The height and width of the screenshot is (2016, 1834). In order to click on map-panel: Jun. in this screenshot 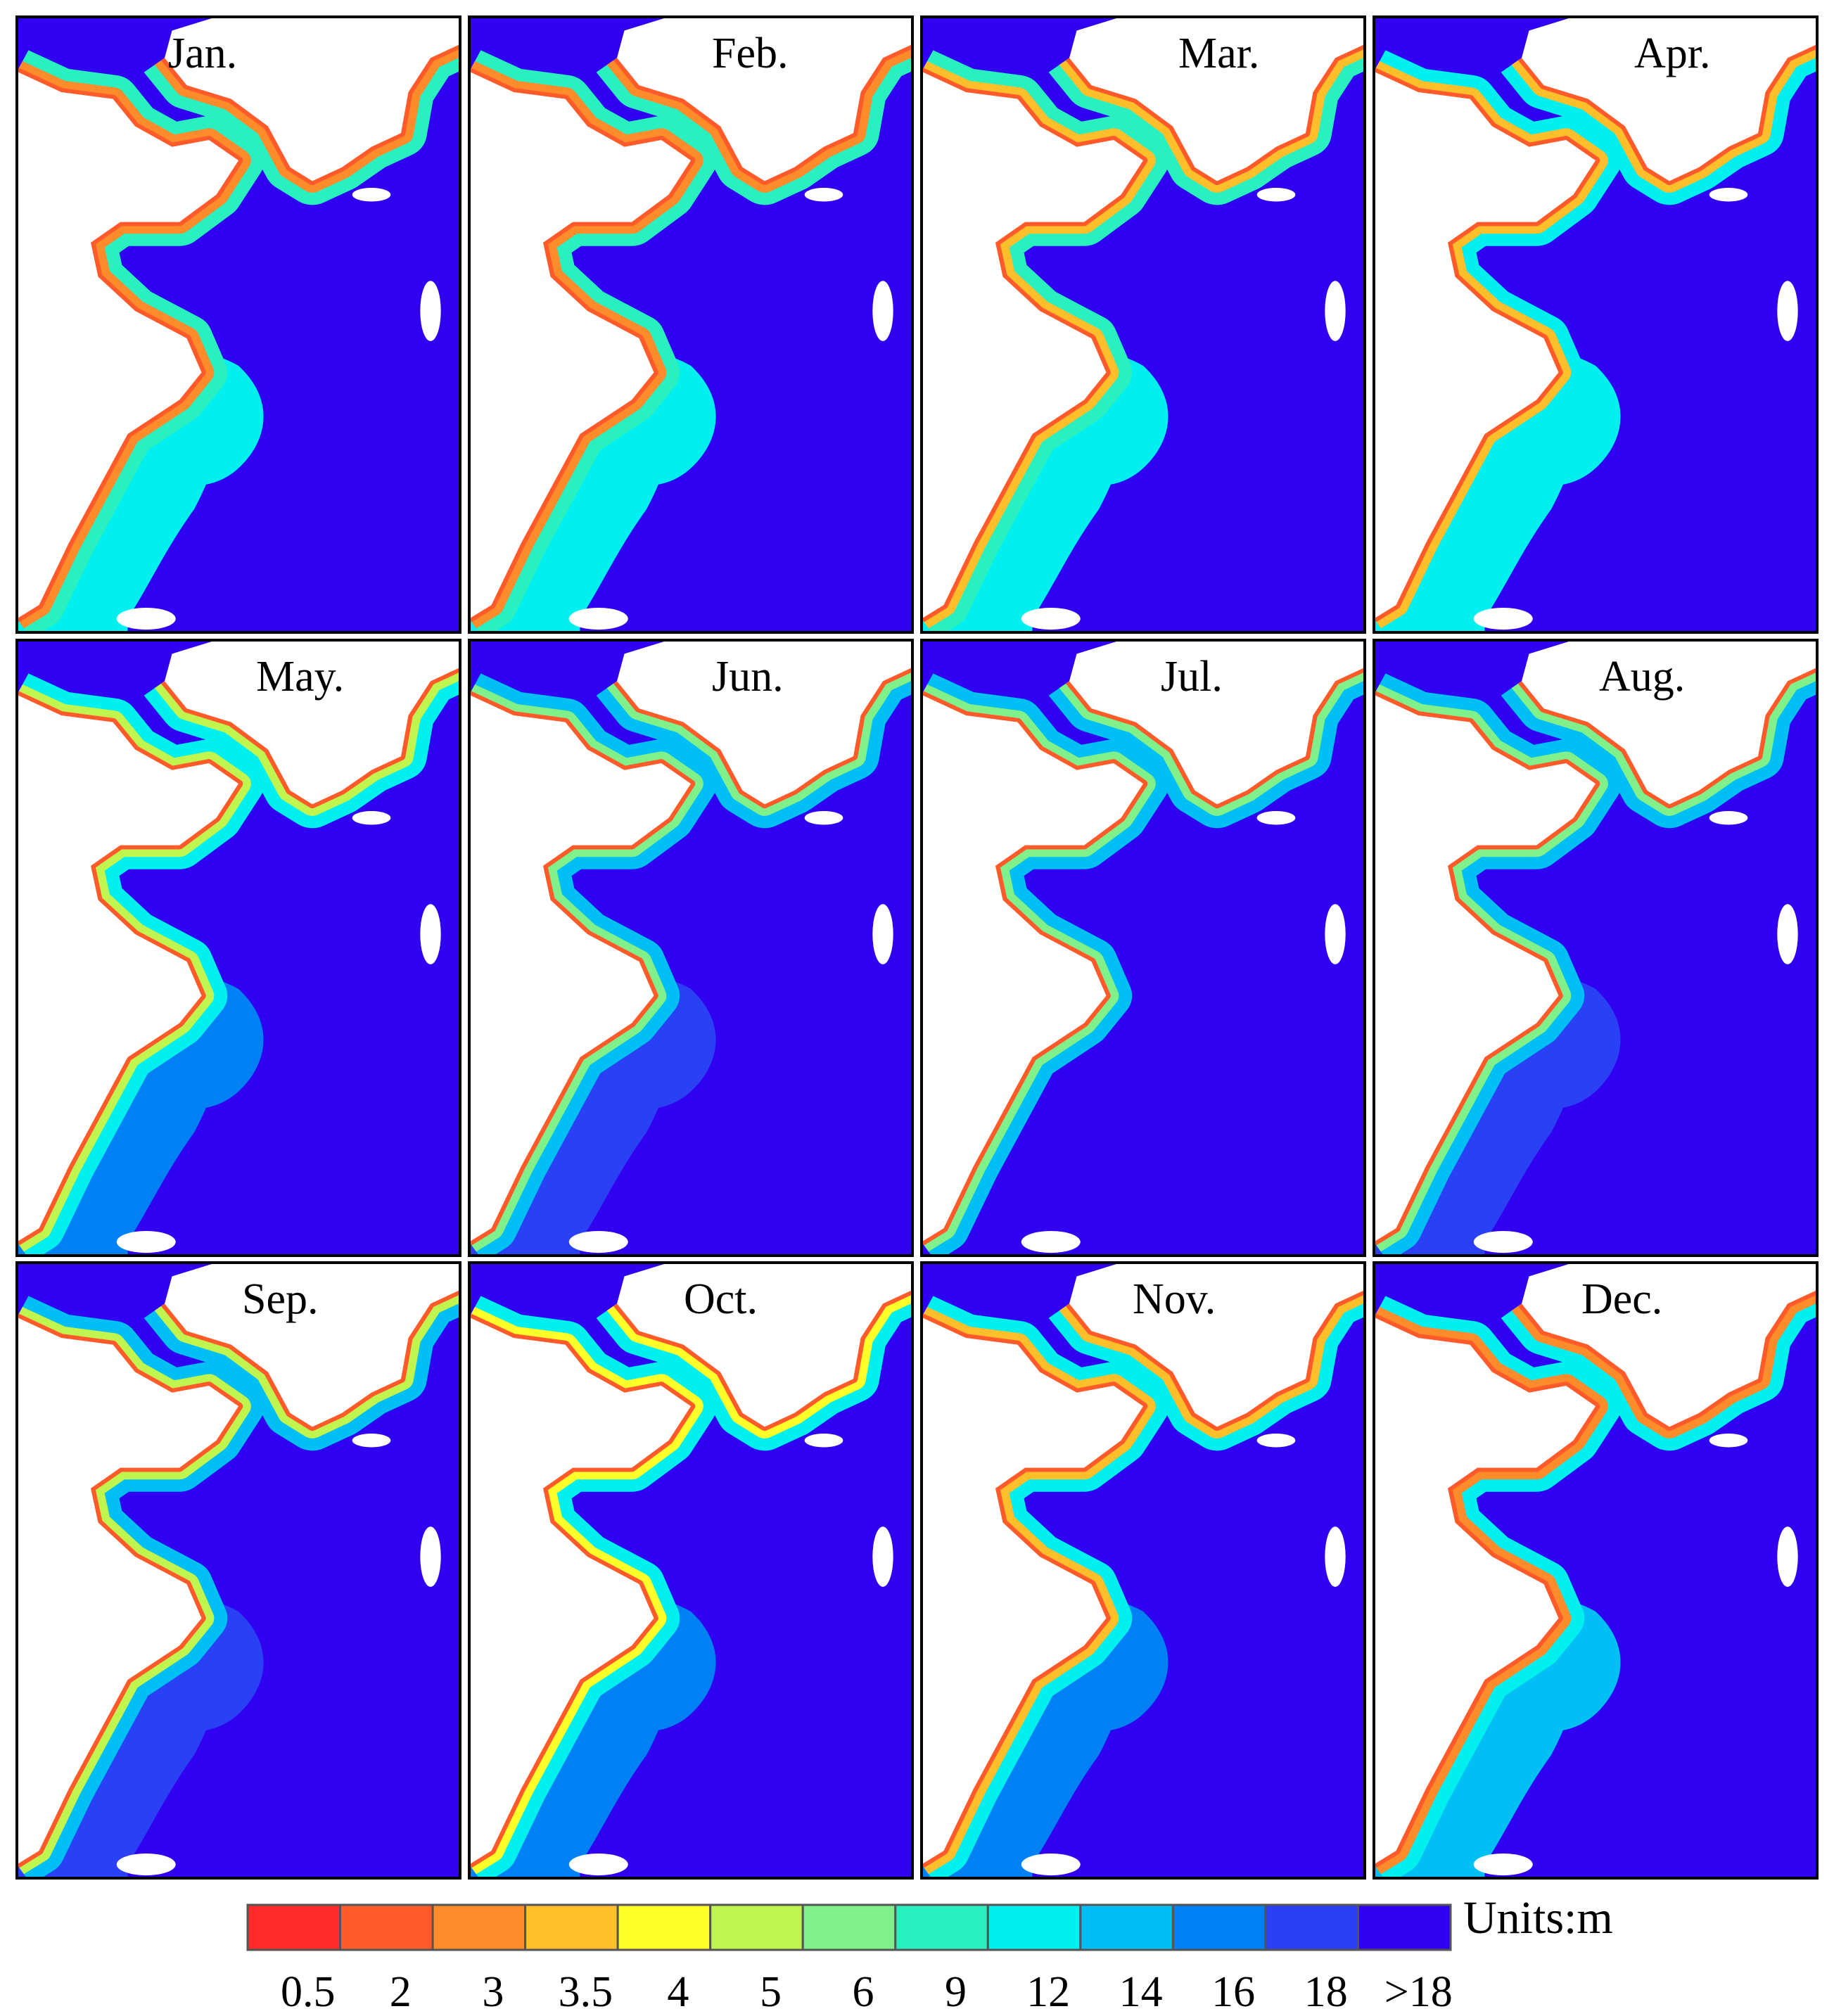, I will do `click(691, 948)`.